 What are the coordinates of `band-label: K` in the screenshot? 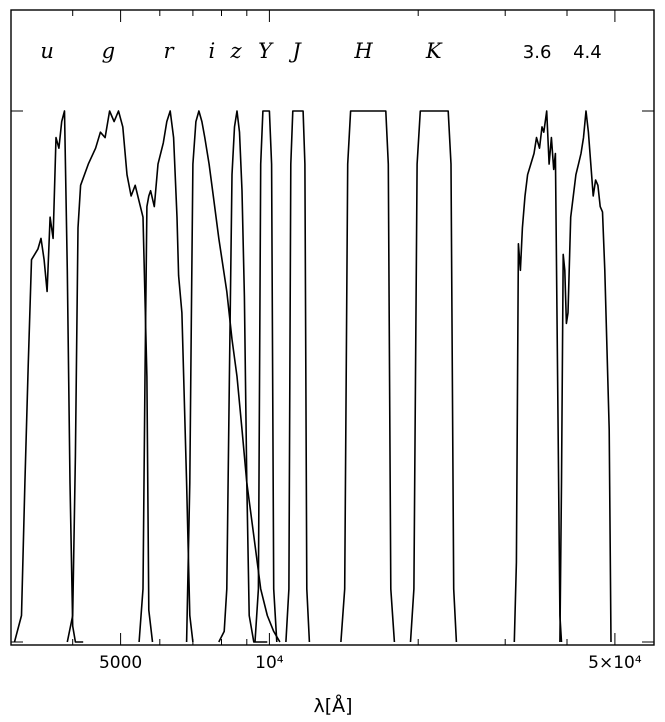 It's located at (434, 51).